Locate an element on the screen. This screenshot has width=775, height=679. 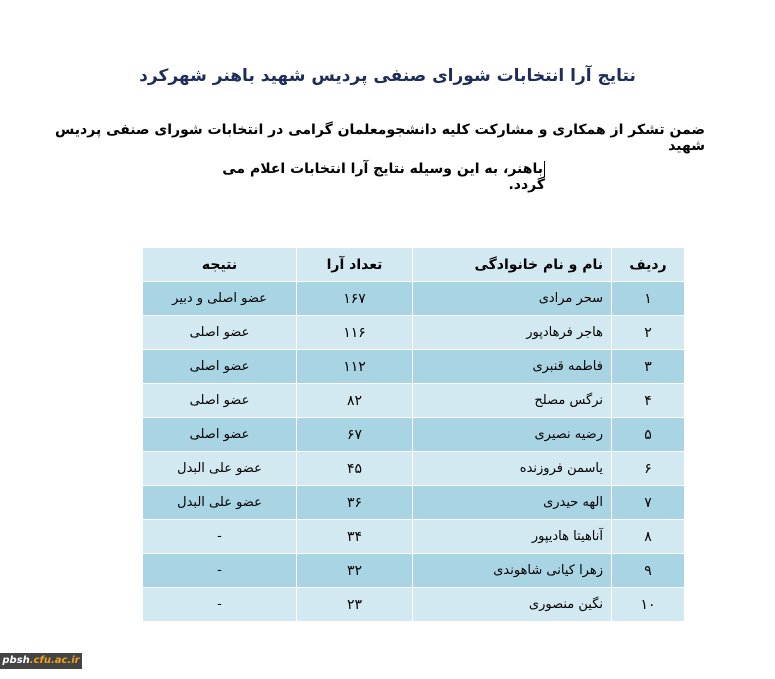
vote-count: ۳۴ is located at coordinates (354, 536).